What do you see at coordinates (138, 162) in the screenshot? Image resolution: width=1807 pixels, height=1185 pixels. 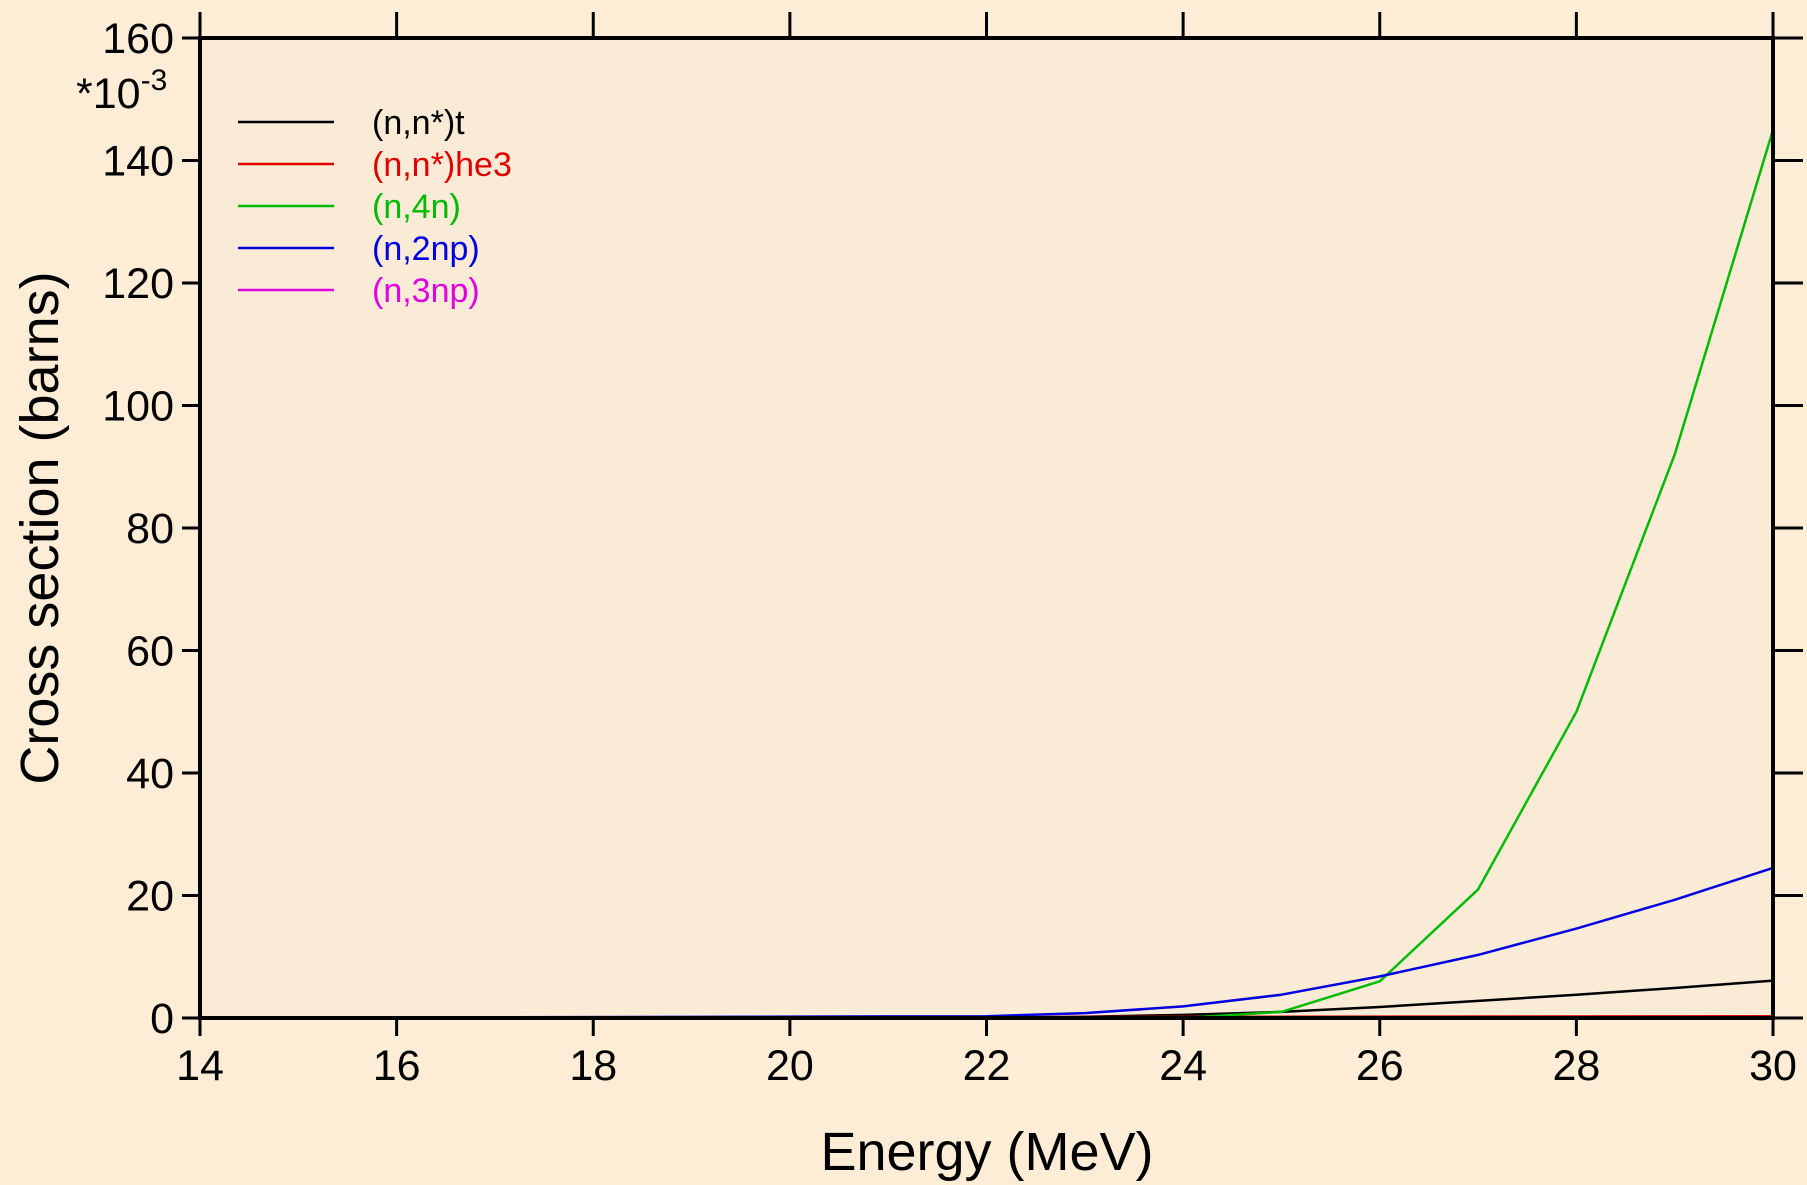 I see `y-tick-label: 140` at bounding box center [138, 162].